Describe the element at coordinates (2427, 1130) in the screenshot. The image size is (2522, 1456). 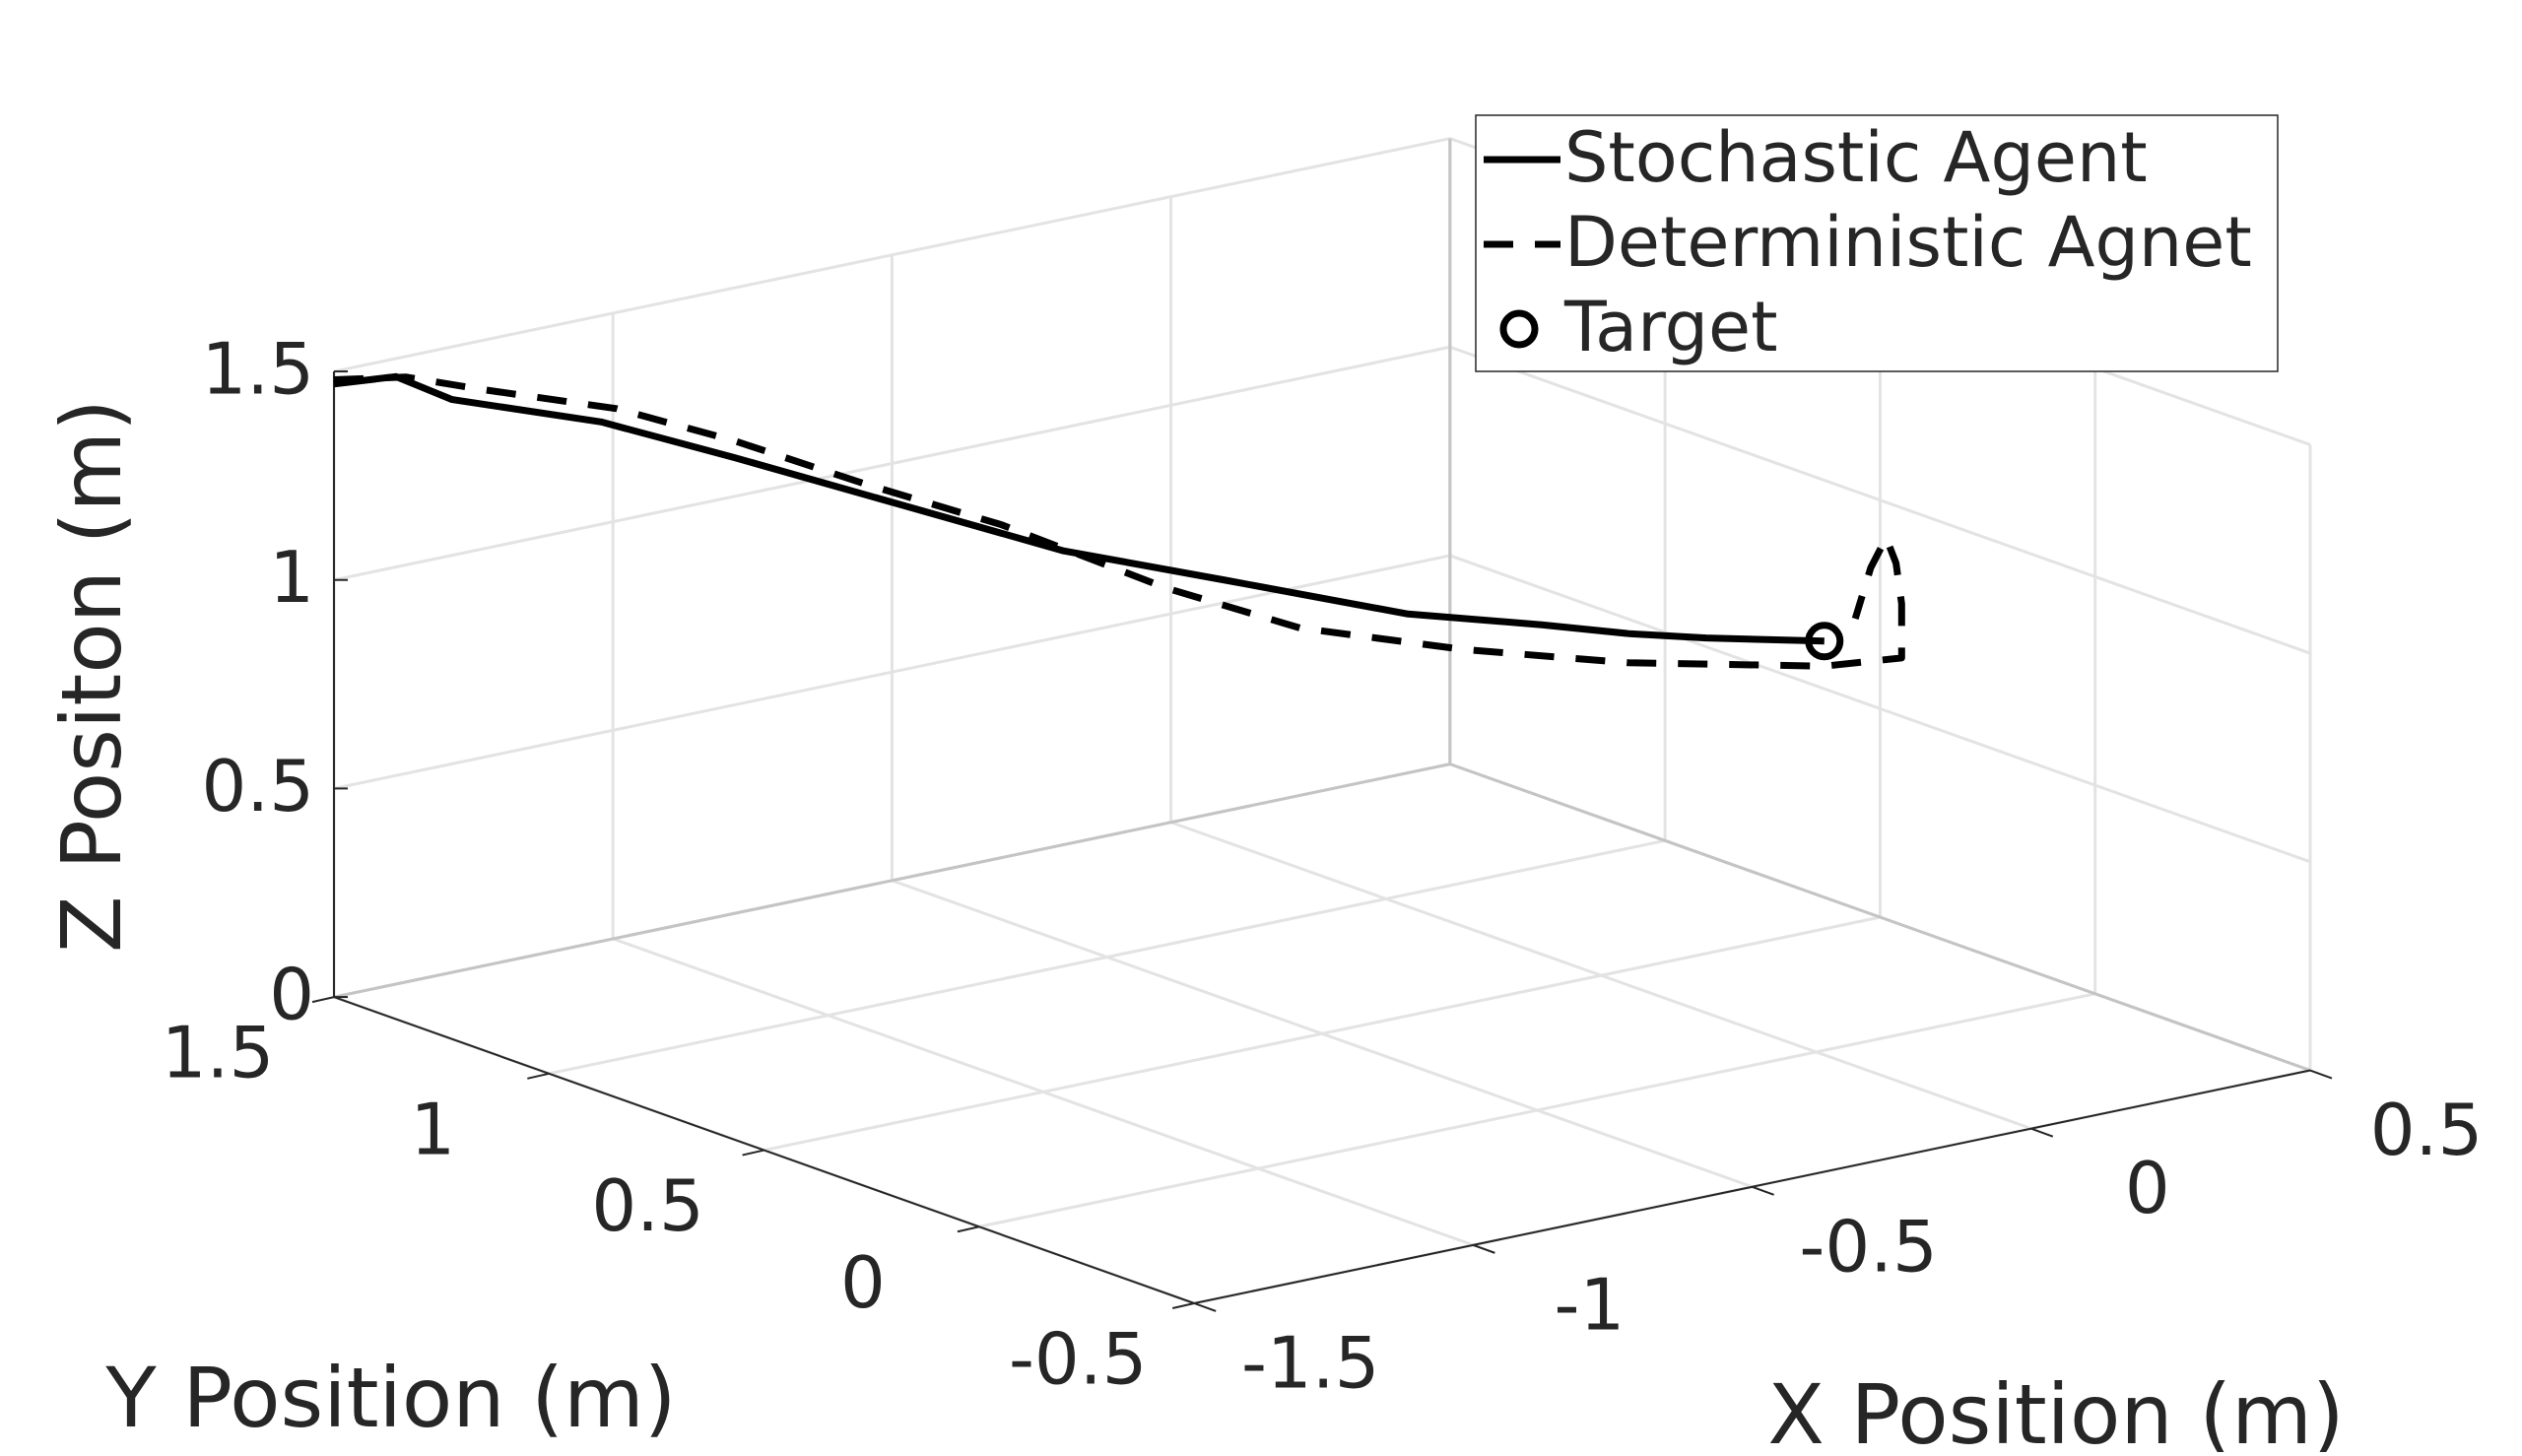
I see `x-tick-label: 0.5` at that location.